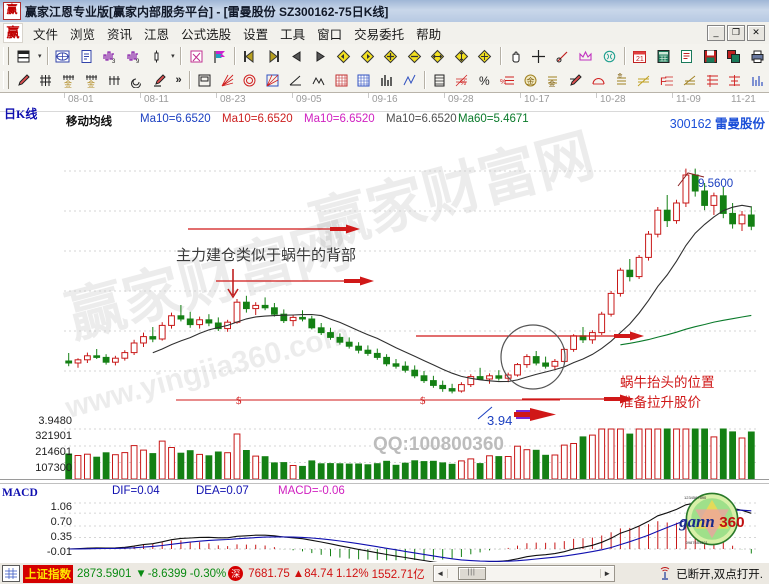  Describe the element at coordinates (204, 80) in the screenshot. I see `frame-icon` at that location.